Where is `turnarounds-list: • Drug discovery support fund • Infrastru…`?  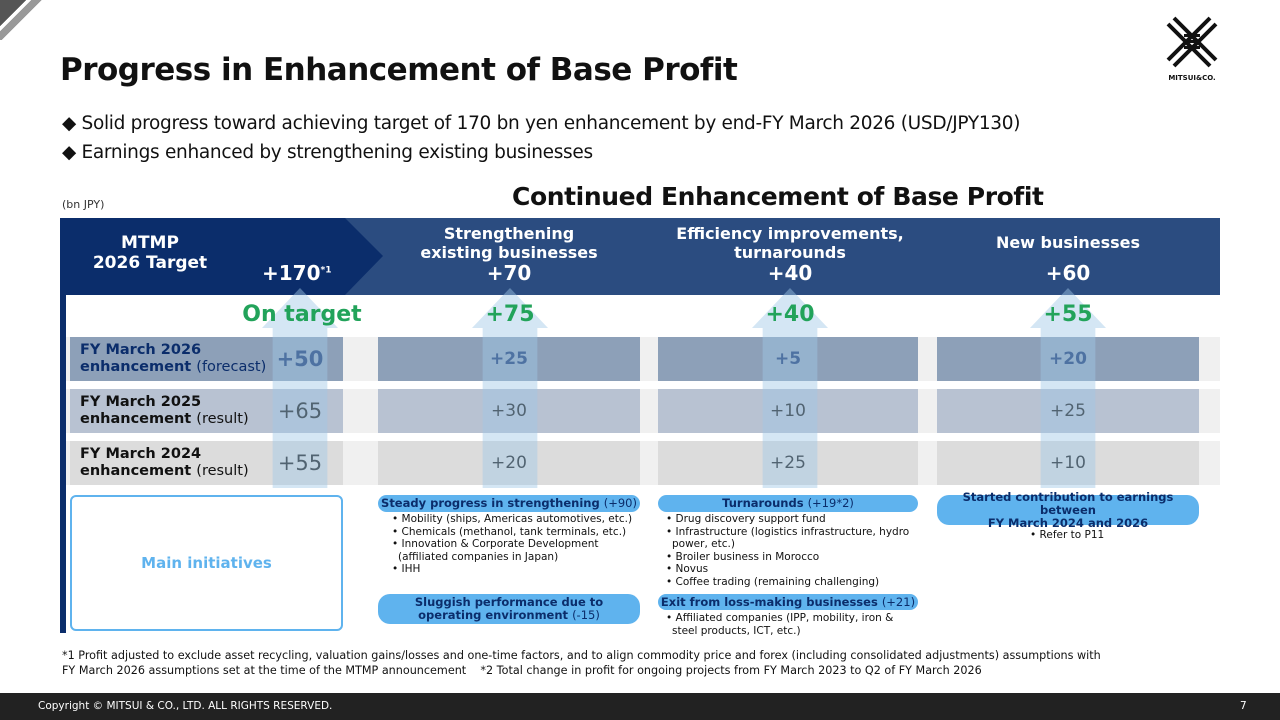
turnarounds-list: • Drug discovery support fund • Infrastru… is located at coordinates (791, 550).